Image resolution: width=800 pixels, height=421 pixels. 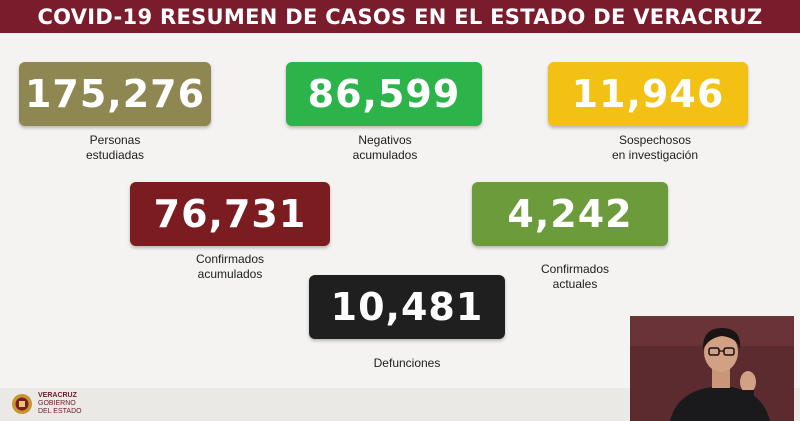 I want to click on confirmados-actuales-card: 4,242, so click(x=570, y=214).